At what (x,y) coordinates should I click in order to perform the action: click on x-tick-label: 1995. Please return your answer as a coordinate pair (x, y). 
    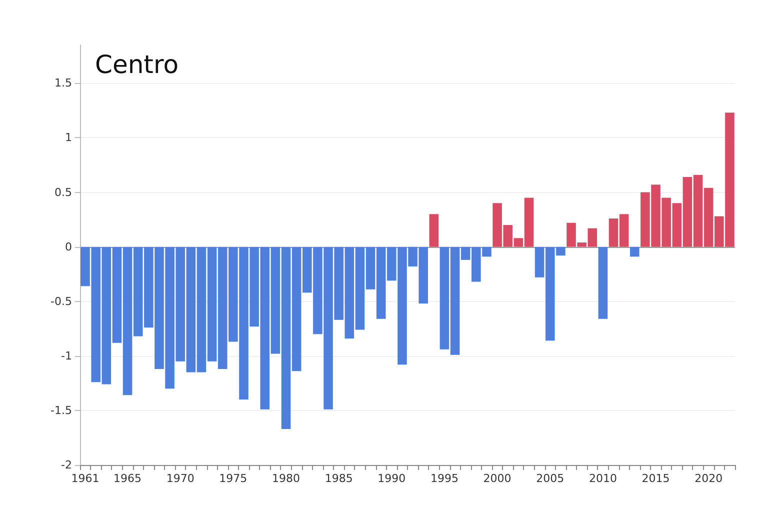
    Looking at the image, I should click on (444, 478).